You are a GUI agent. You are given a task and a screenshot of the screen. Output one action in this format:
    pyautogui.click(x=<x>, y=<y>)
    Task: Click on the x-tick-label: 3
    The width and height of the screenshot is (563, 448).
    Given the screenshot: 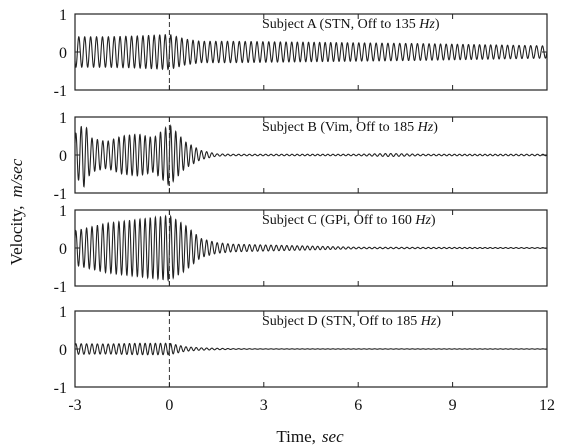 What is the action you would take?
    pyautogui.click(x=264, y=405)
    